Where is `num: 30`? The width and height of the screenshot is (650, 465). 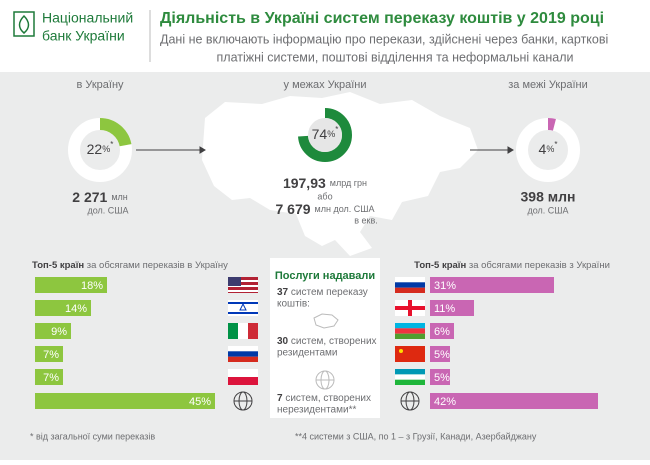
num: 30 is located at coordinates (283, 341).